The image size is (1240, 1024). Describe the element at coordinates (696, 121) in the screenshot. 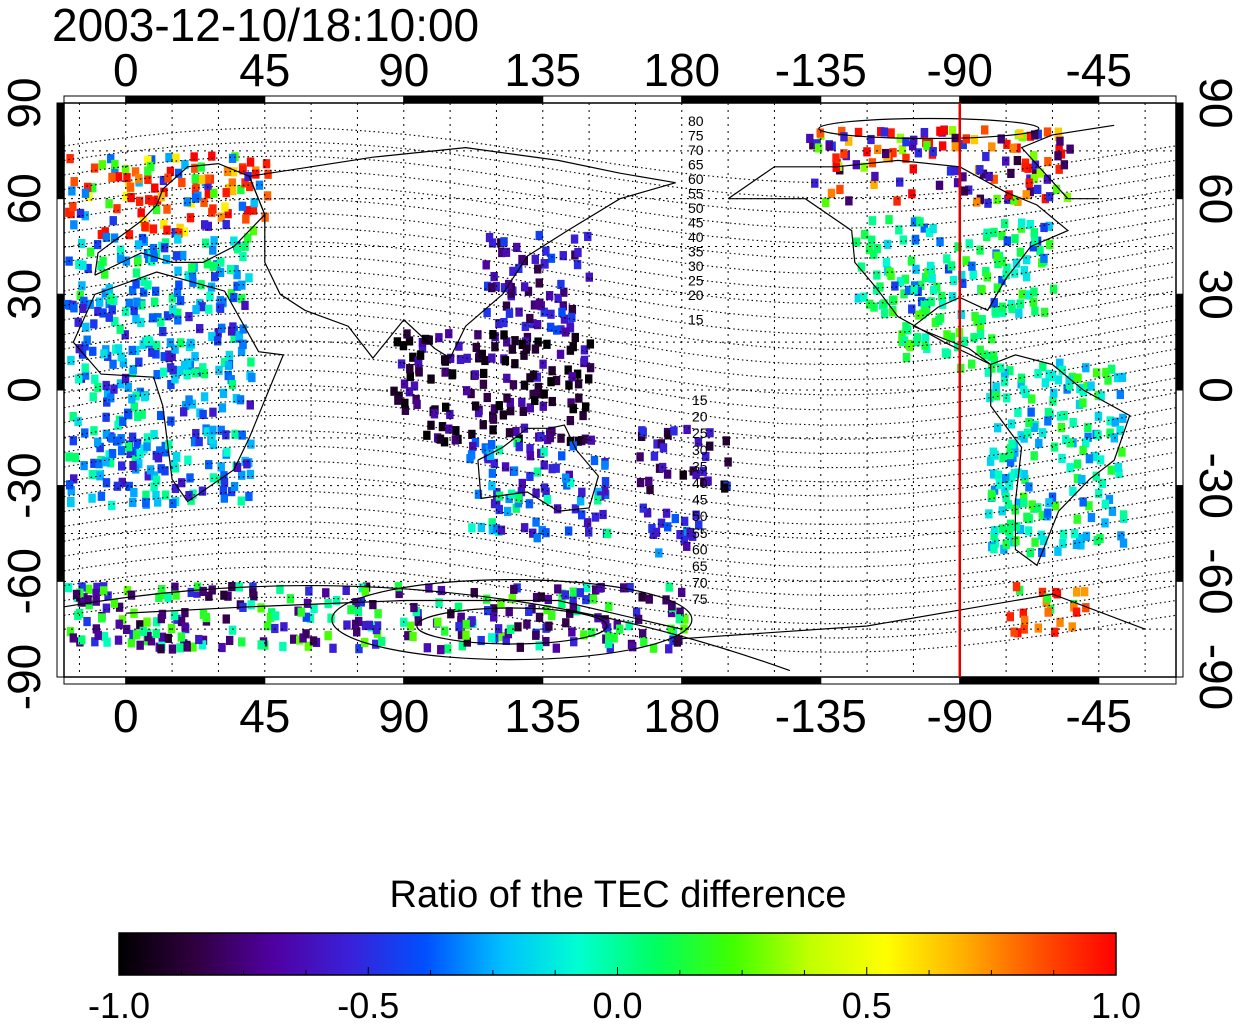

I see `contour-label: 80` at that location.